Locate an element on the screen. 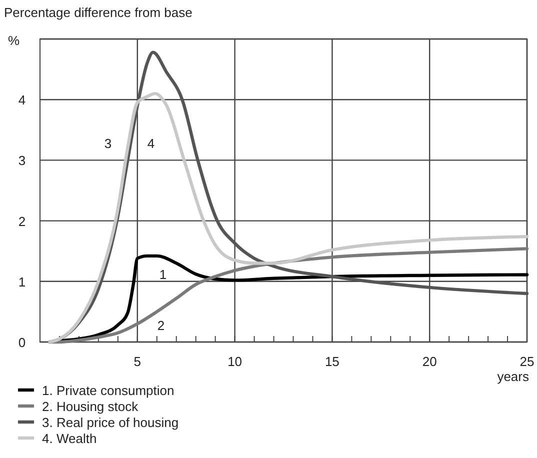 The width and height of the screenshot is (537, 458). legend-label: 4. Wealth is located at coordinates (69, 438).